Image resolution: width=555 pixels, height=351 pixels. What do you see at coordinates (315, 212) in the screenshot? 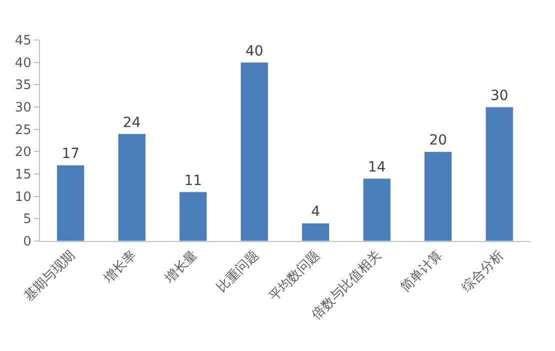
I see `data-label: 4` at bounding box center [315, 212].